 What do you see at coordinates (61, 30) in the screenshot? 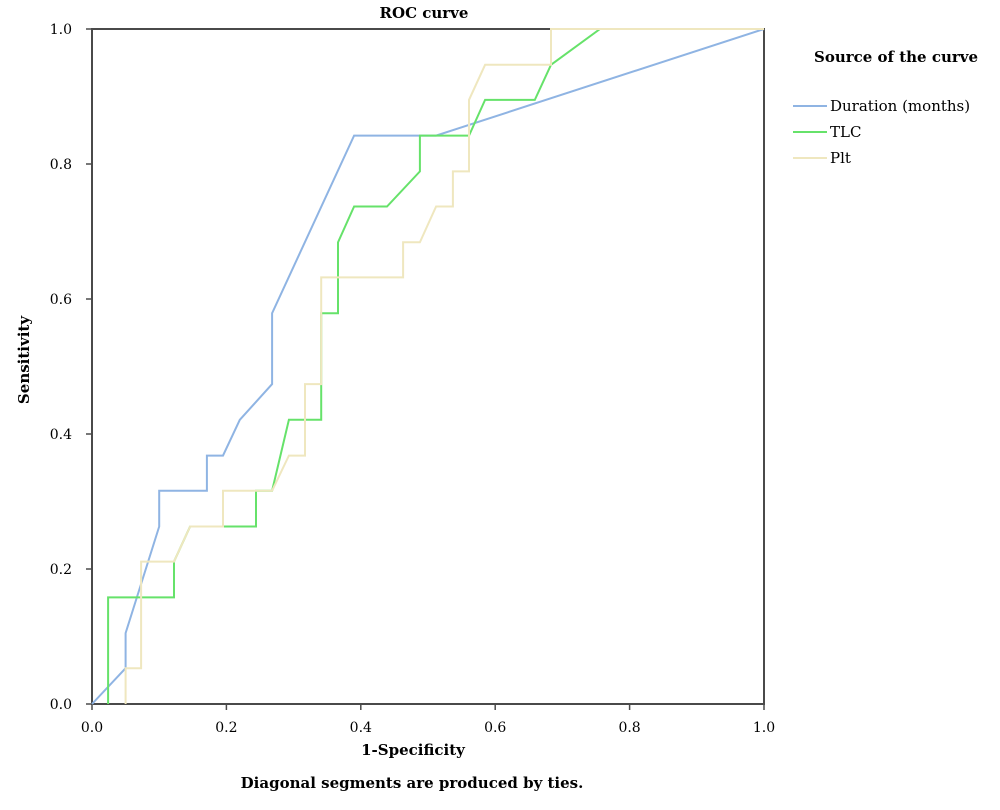
I see `y-tick-label: 1.0` at bounding box center [61, 30].